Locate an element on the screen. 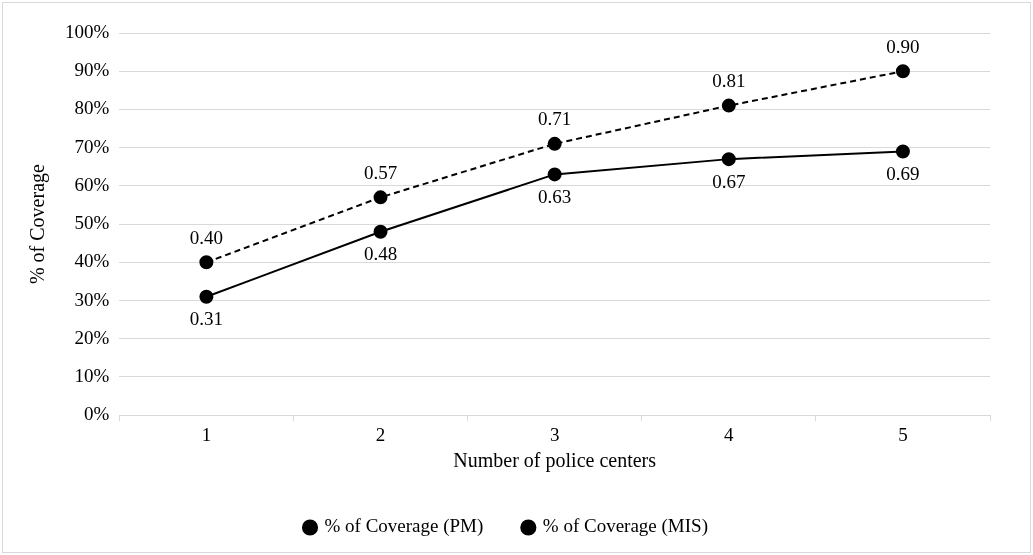 This screenshot has width=1033, height=555. y-tick-label: 40% is located at coordinates (92, 261).